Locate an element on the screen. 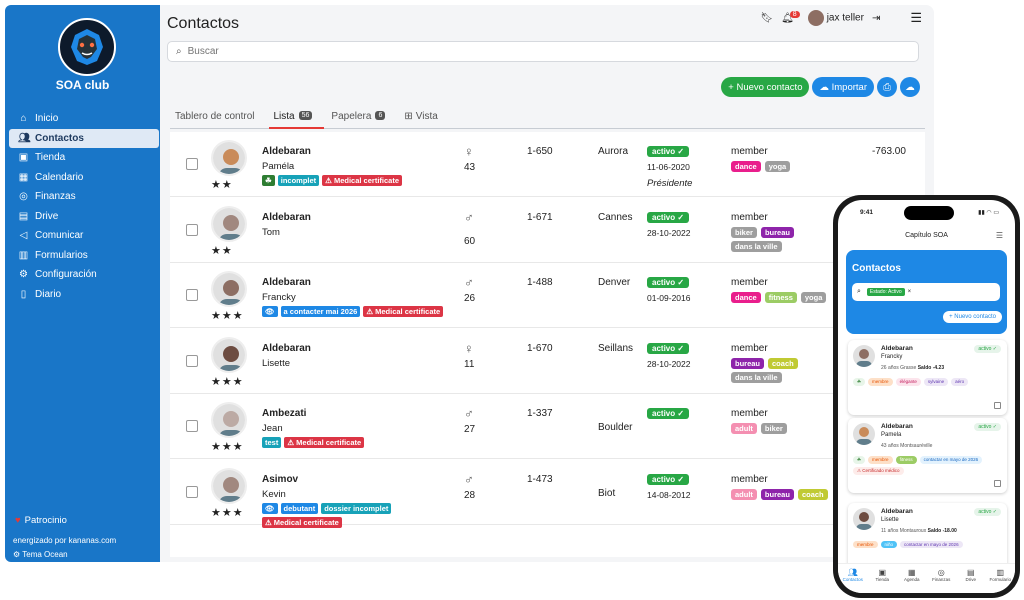 This screenshot has width=1024, height=600. card-tag: ⚠ Certificado médico is located at coordinates (878, 471).